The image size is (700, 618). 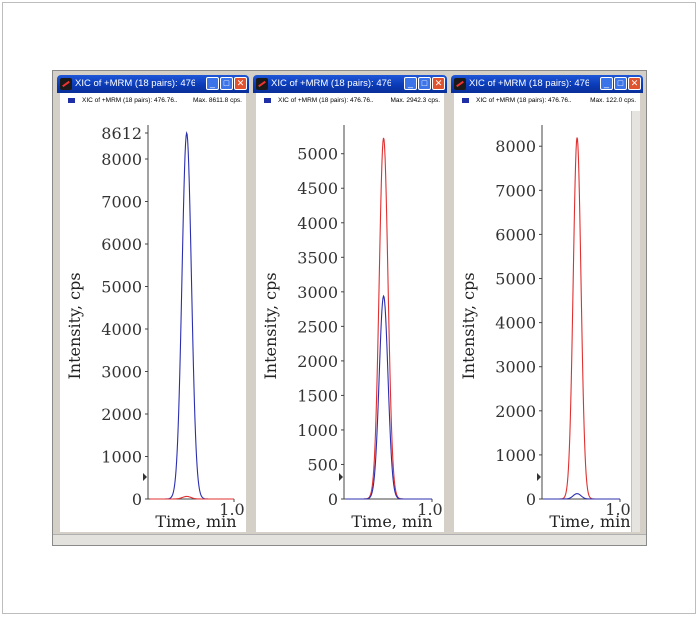 I want to click on y-tick-label: 8612, so click(x=121, y=133).